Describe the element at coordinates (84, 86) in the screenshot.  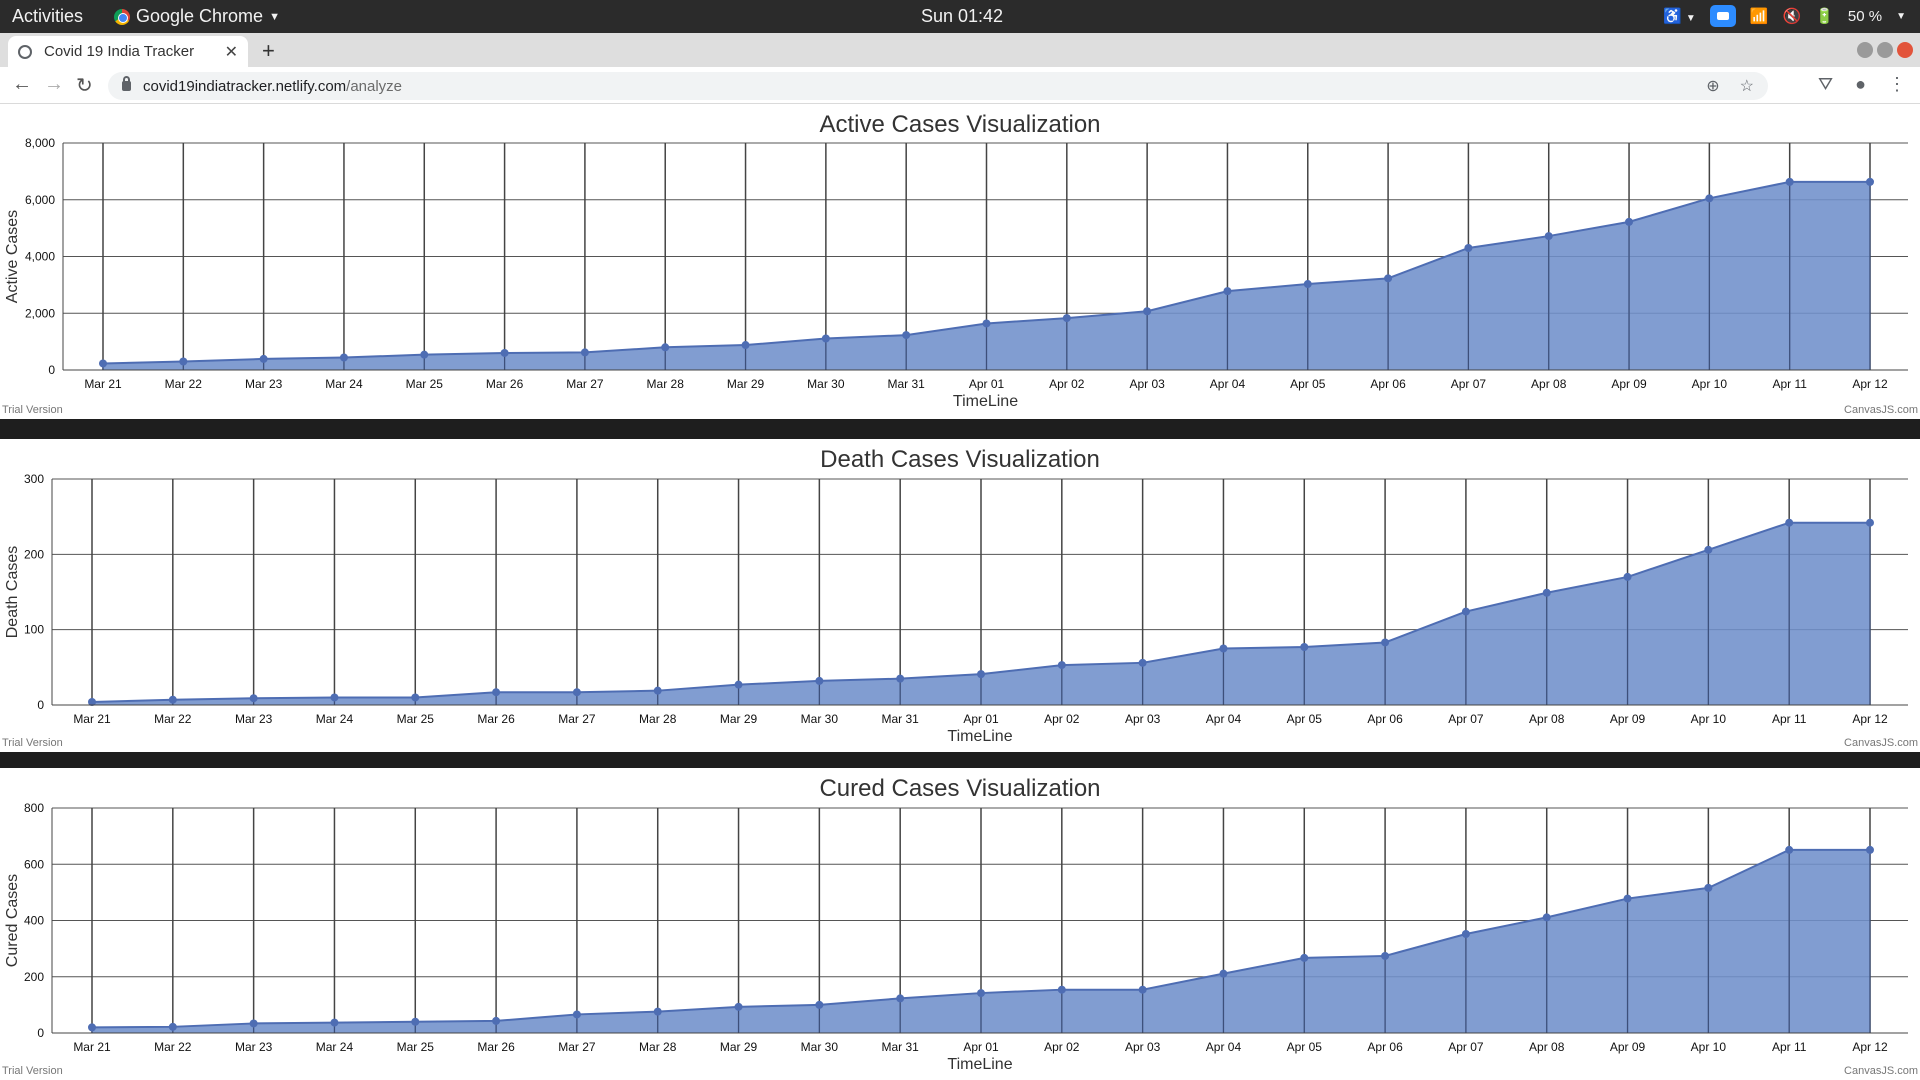
I see `reload-icon: ↻` at that location.